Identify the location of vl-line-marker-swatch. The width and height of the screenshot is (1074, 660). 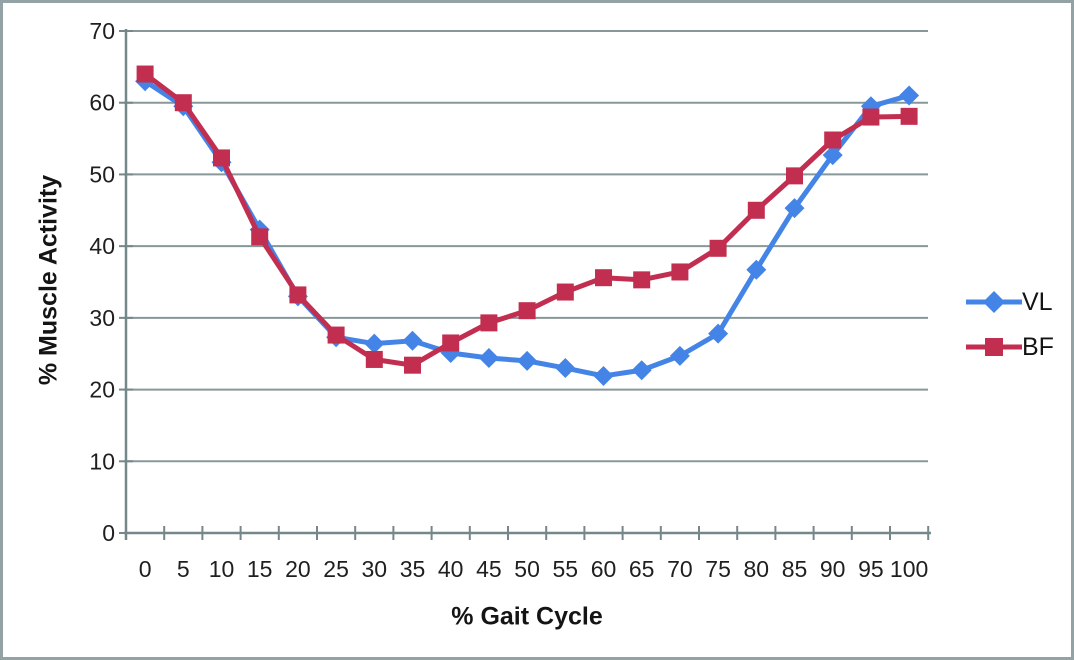
(994, 302).